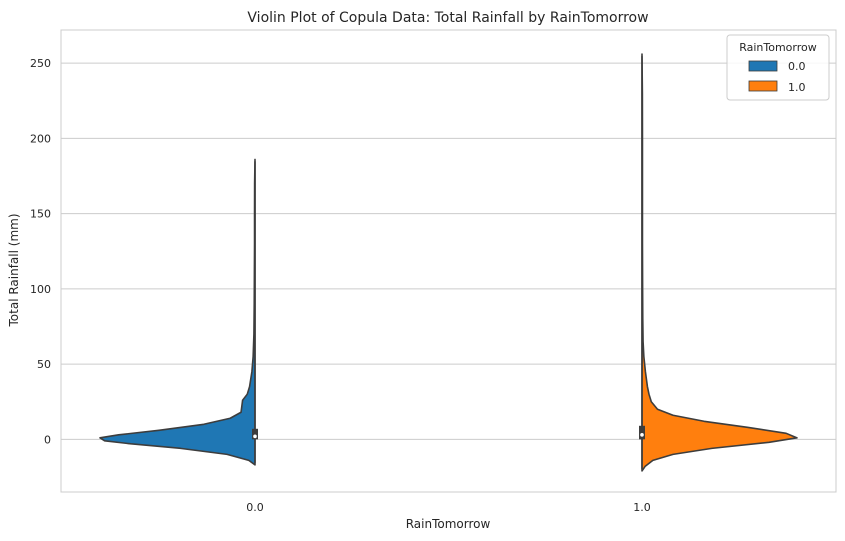 Image resolution: width=845 pixels, height=541 pixels. Describe the element at coordinates (47, 439) in the screenshot. I see `y-tick-label: 0` at that location.